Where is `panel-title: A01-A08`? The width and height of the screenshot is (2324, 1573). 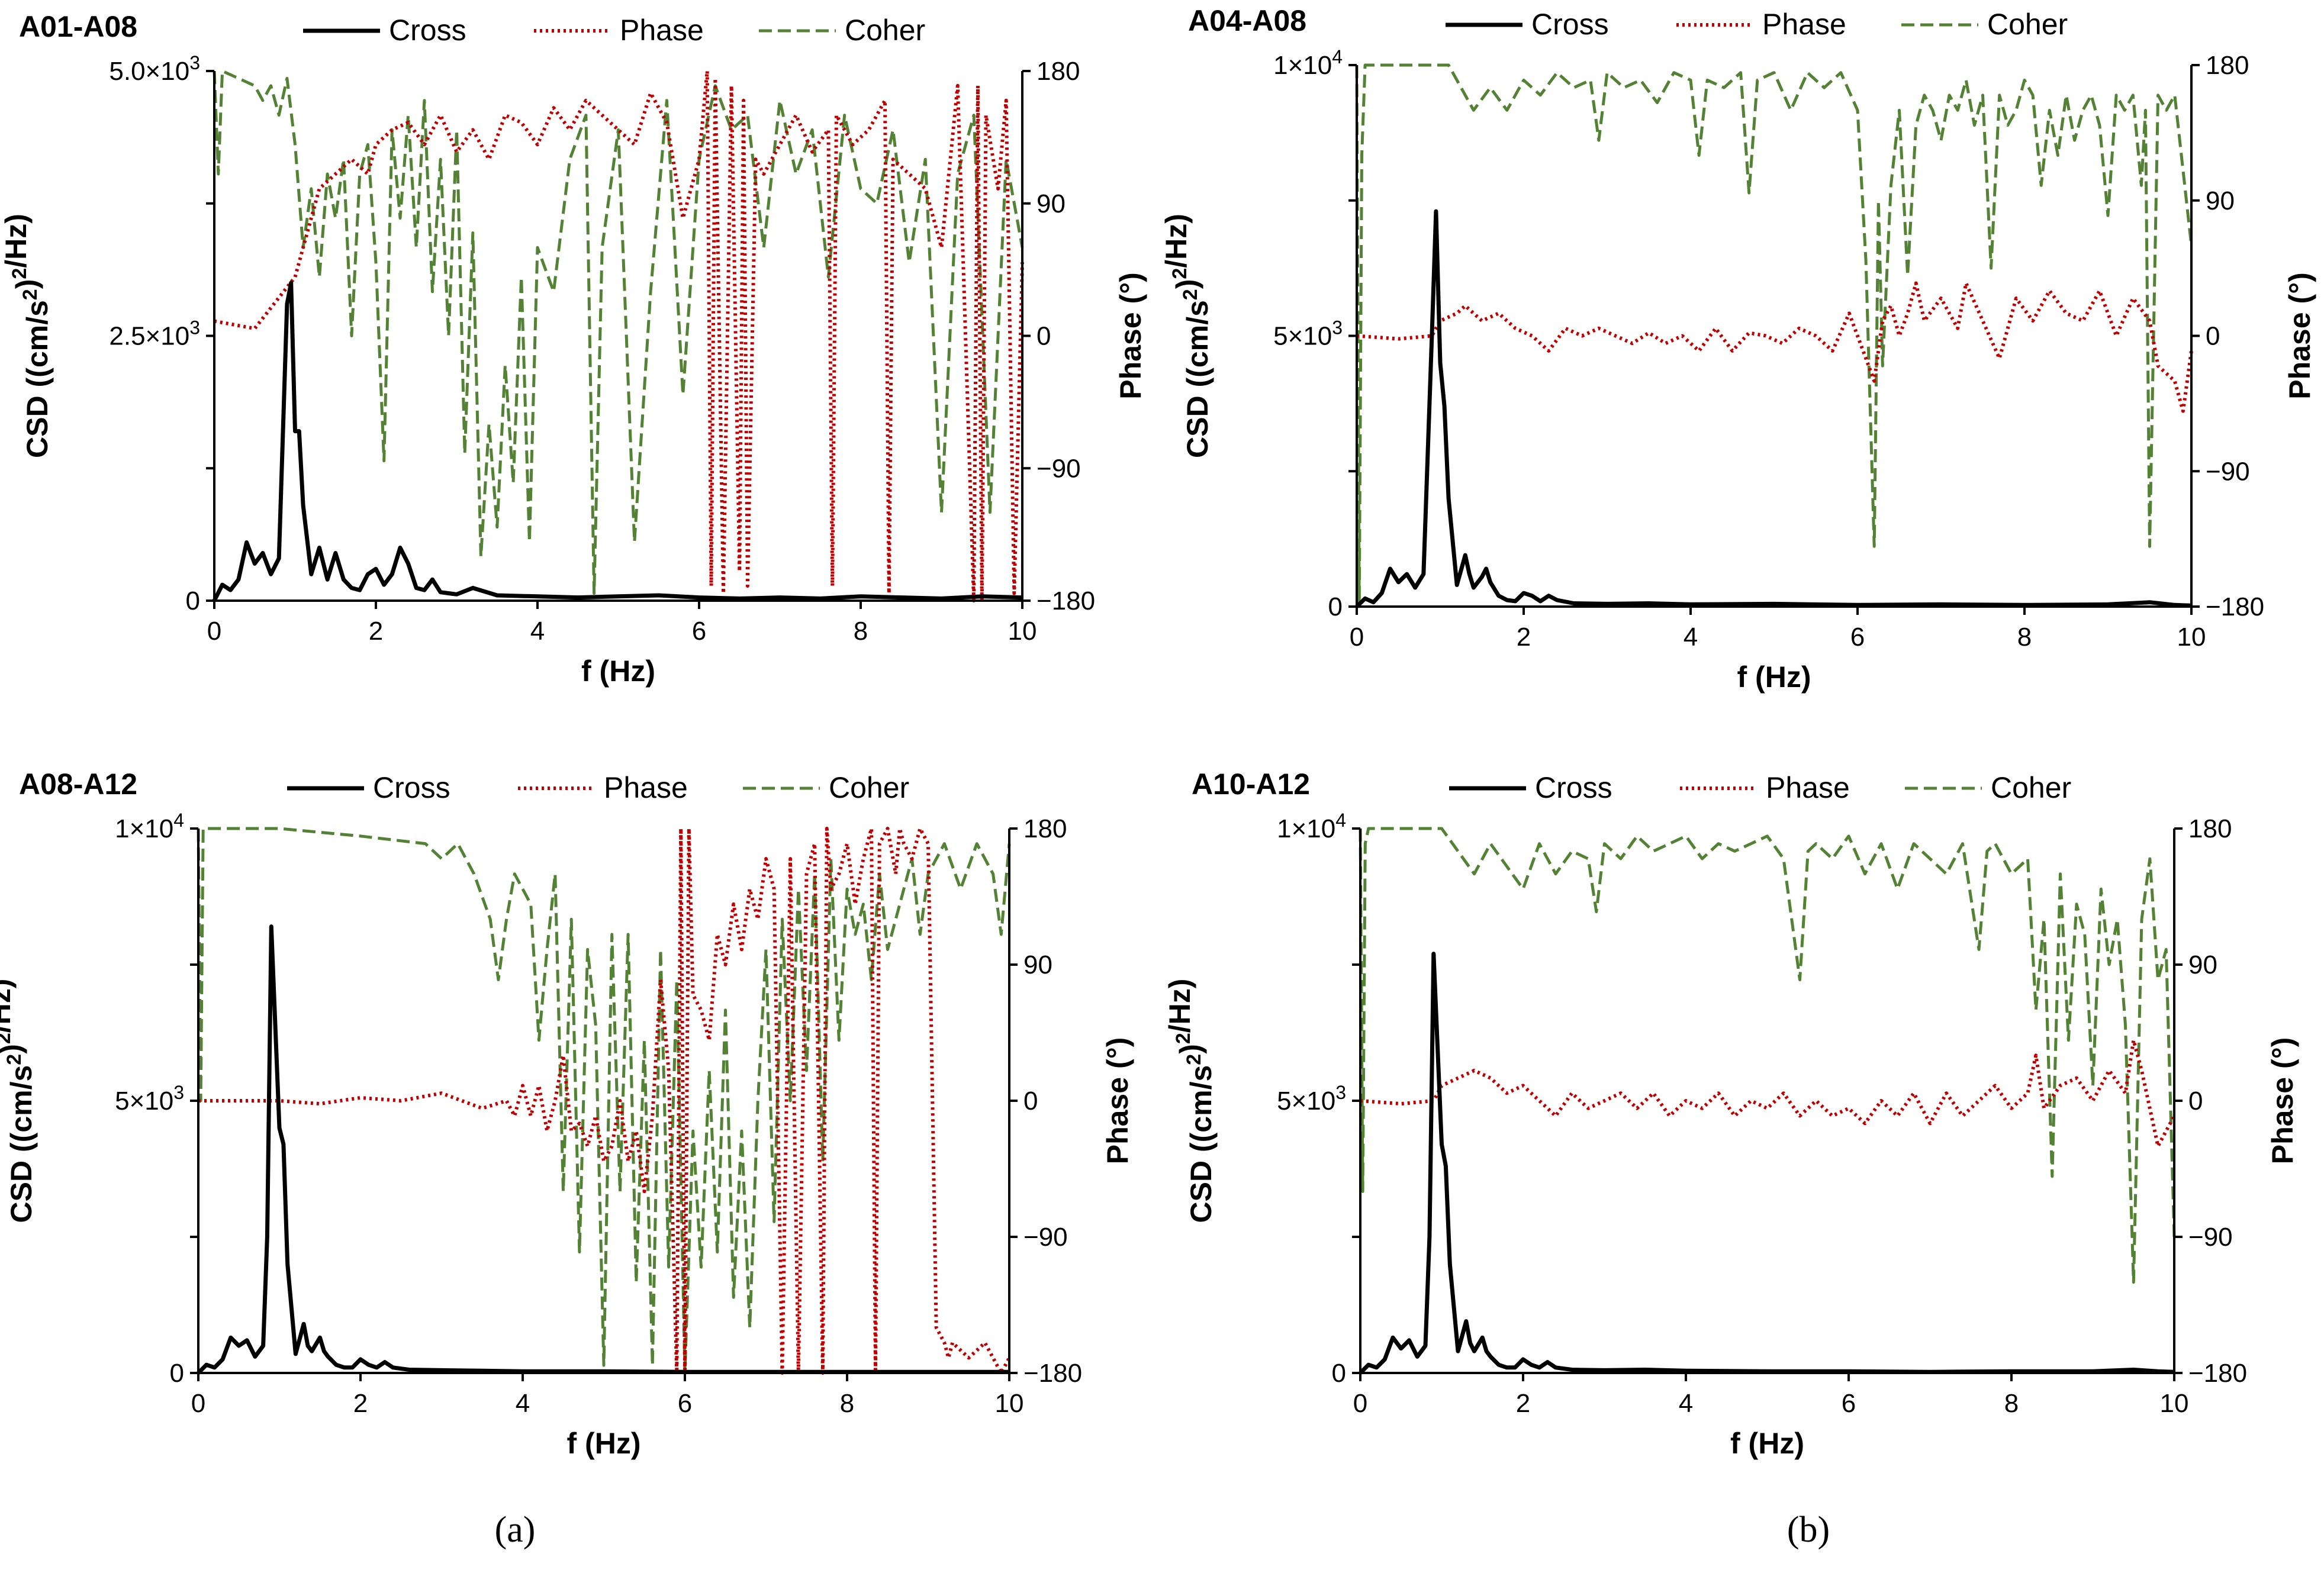 panel-title: A01-A08 is located at coordinates (78, 26).